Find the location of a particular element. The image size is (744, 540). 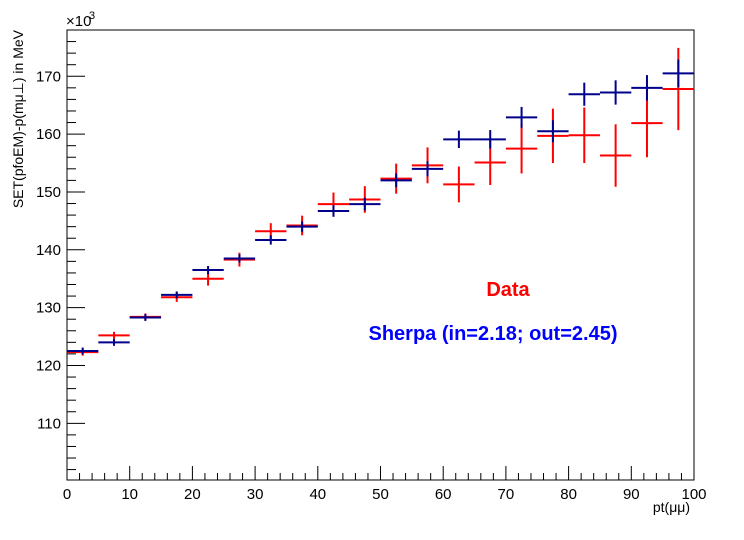

y-axis-multiplier: ×10 3 is located at coordinates (80, 20).